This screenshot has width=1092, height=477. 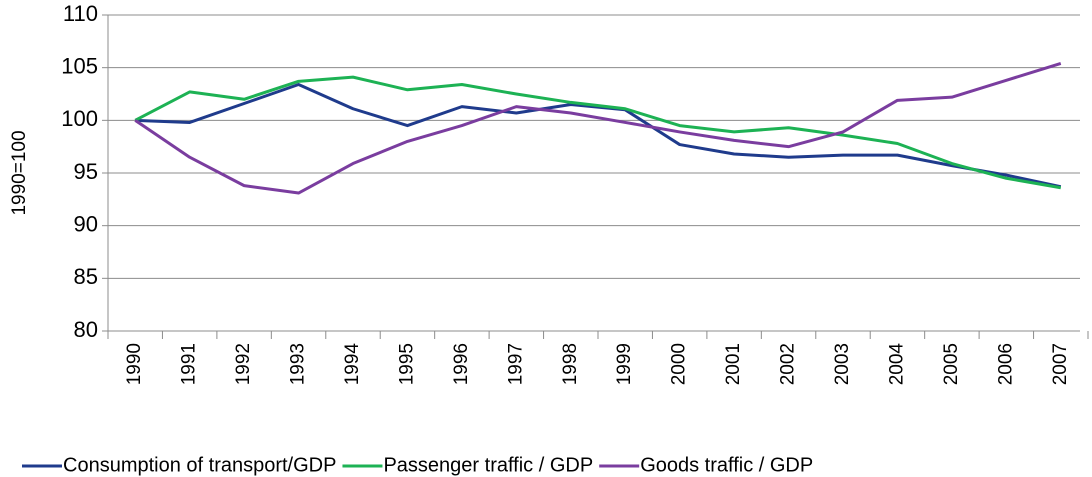 What do you see at coordinates (896, 364) in the screenshot?
I see `x-tick-label: 2004` at bounding box center [896, 364].